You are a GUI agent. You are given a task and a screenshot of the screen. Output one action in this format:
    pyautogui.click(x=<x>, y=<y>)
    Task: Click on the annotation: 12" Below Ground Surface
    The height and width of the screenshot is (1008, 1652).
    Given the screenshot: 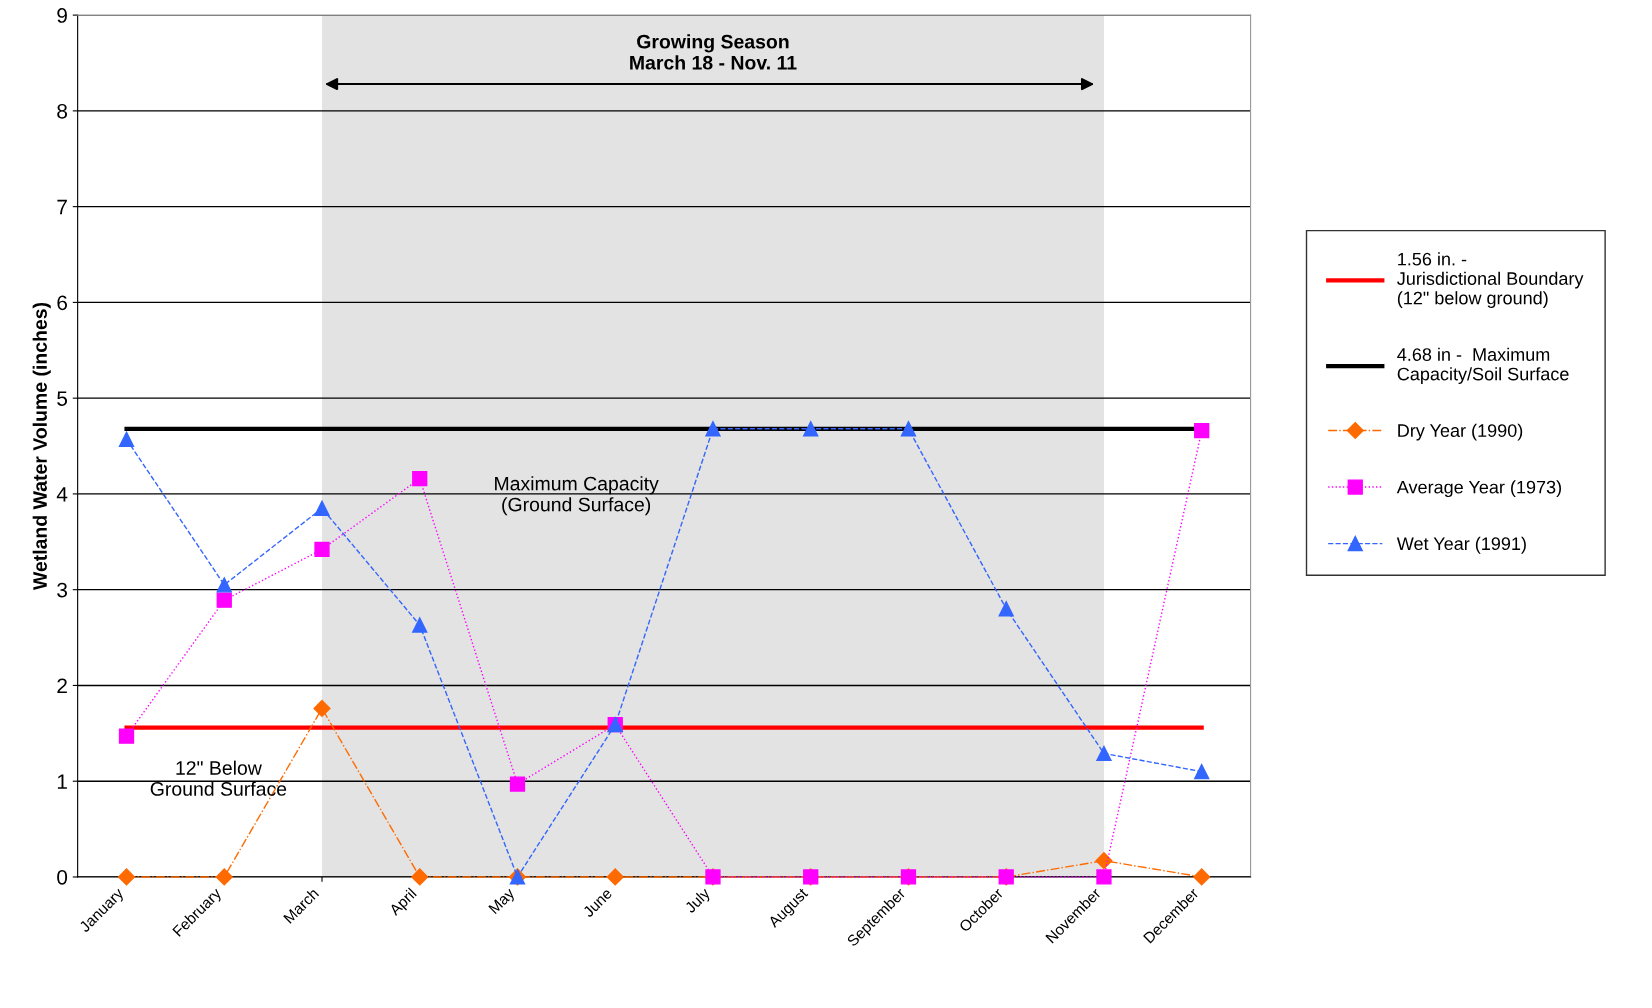 What is the action you would take?
    pyautogui.click(x=218, y=778)
    